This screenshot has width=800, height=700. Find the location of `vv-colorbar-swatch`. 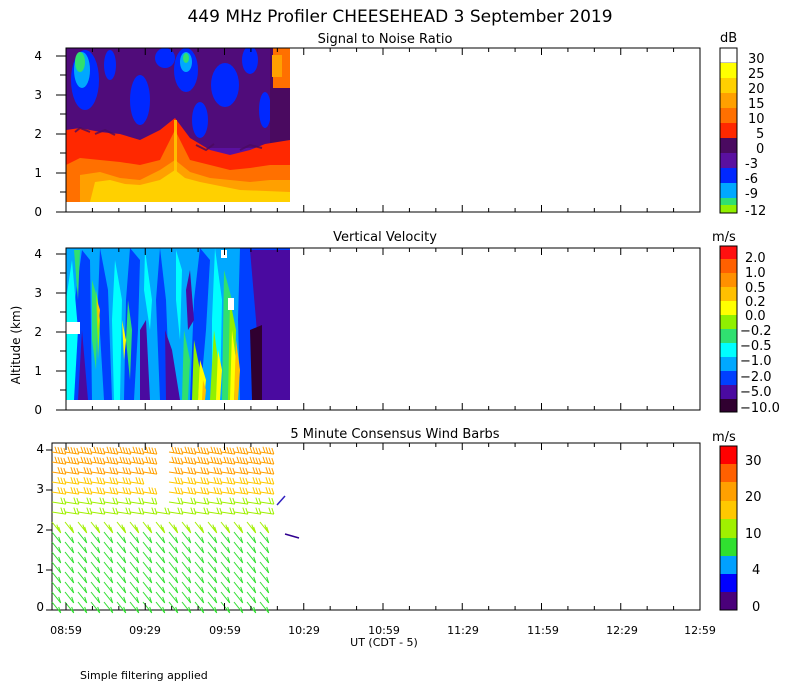

vv-colorbar-swatch is located at coordinates (728, 266).